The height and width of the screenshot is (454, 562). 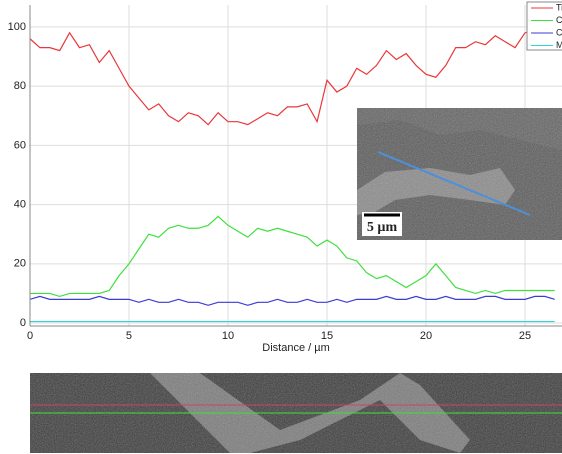 I want to click on inset-image: 5 µm, so click(x=459, y=174).